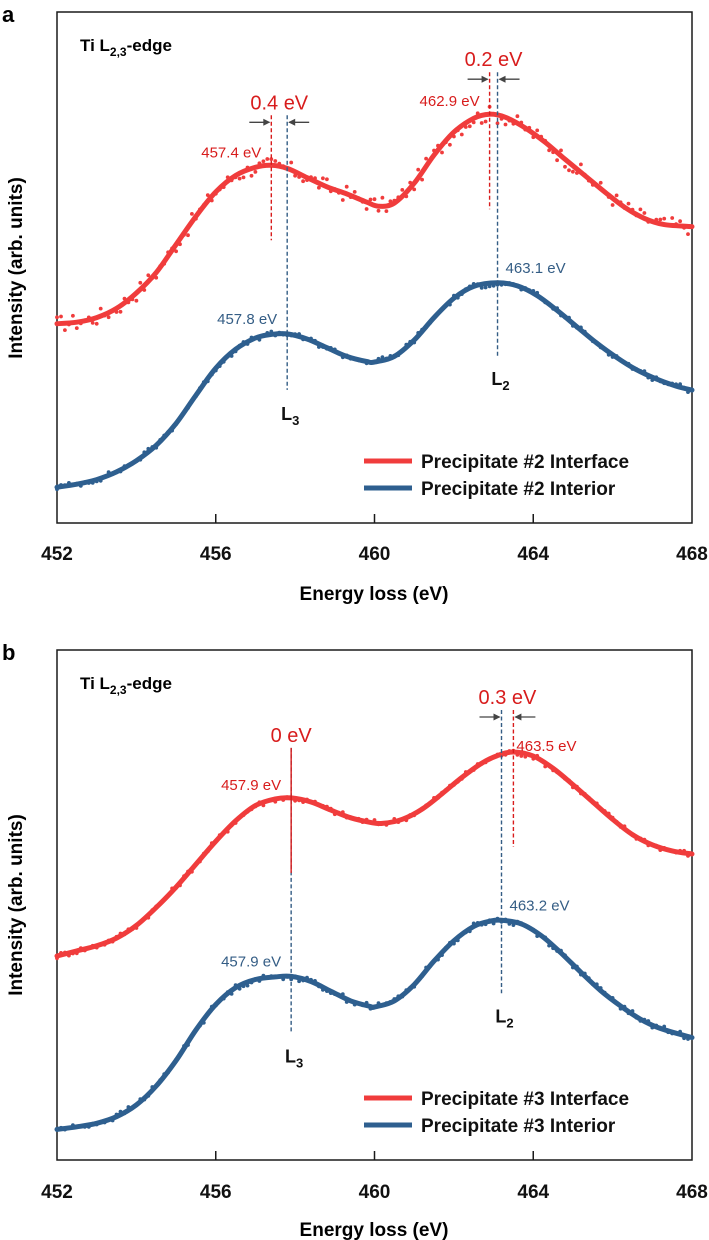  Describe the element at coordinates (502, 79) in the screenshot. I see `shift-arrow-L2-right-head` at that location.